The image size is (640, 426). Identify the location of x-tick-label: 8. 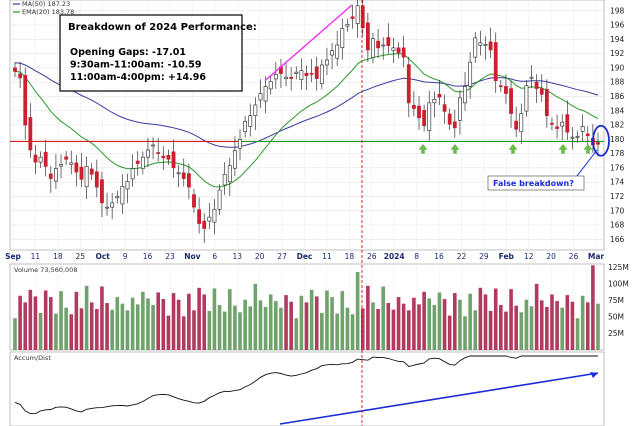
(416, 256).